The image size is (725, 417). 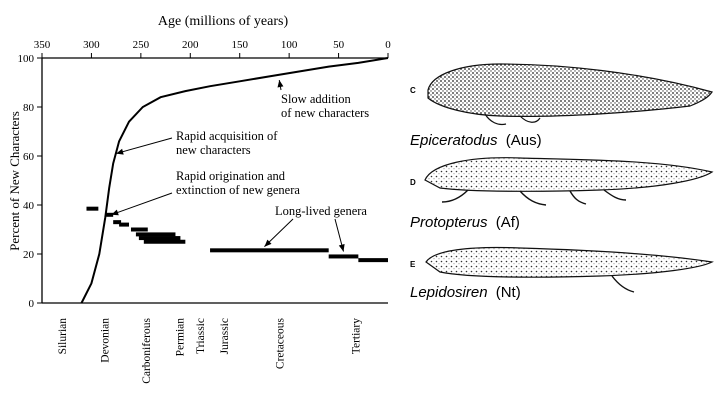 I want to click on x-axis-ticks: 350 300 250 200 150 100 50 0, so click(x=212, y=48).